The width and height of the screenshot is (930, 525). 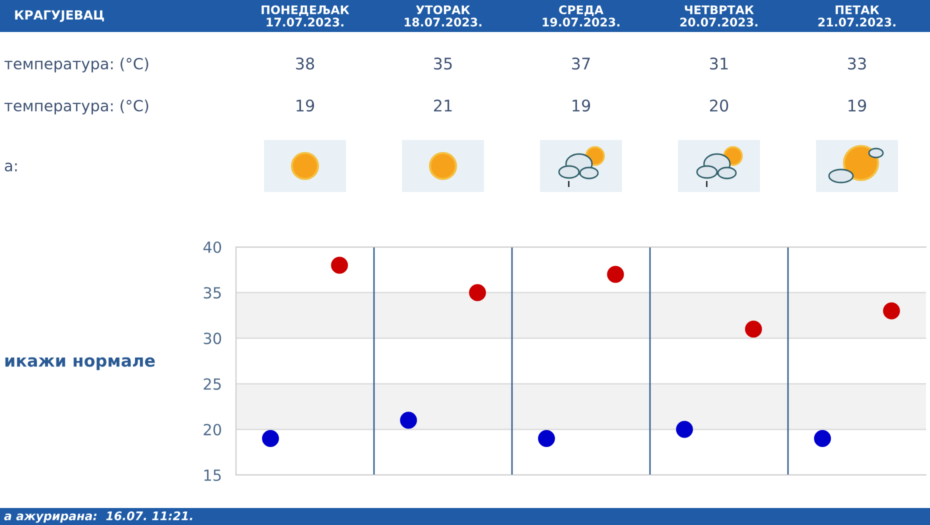 What do you see at coordinates (98, 517) in the screenshot?
I see `text: а ажурирана: 16.07. 11:21.` at bounding box center [98, 517].